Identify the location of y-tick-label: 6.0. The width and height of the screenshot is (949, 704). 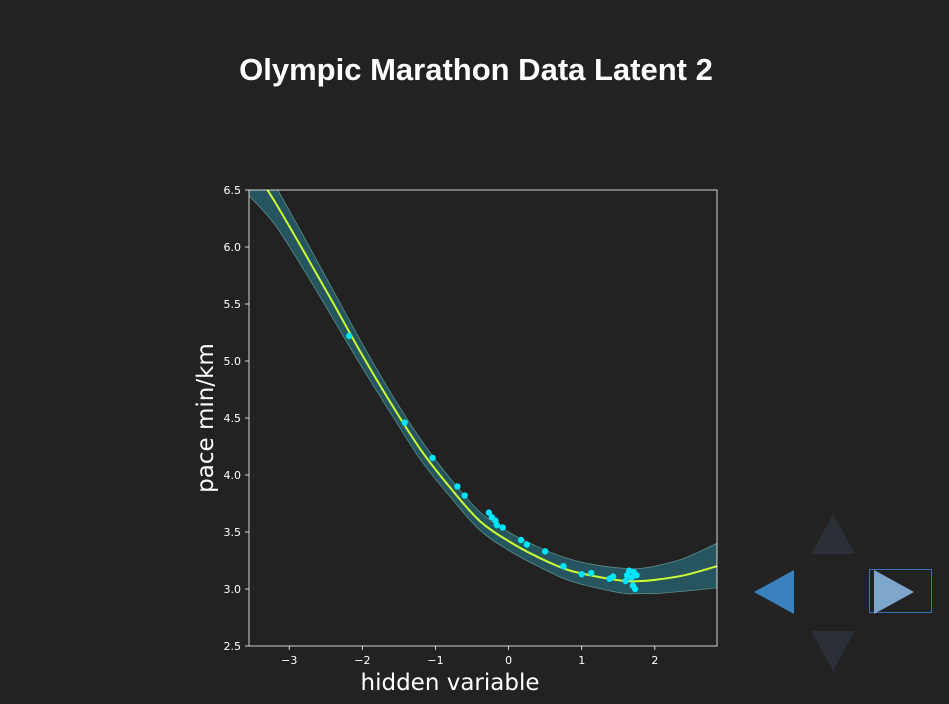
(233, 247).